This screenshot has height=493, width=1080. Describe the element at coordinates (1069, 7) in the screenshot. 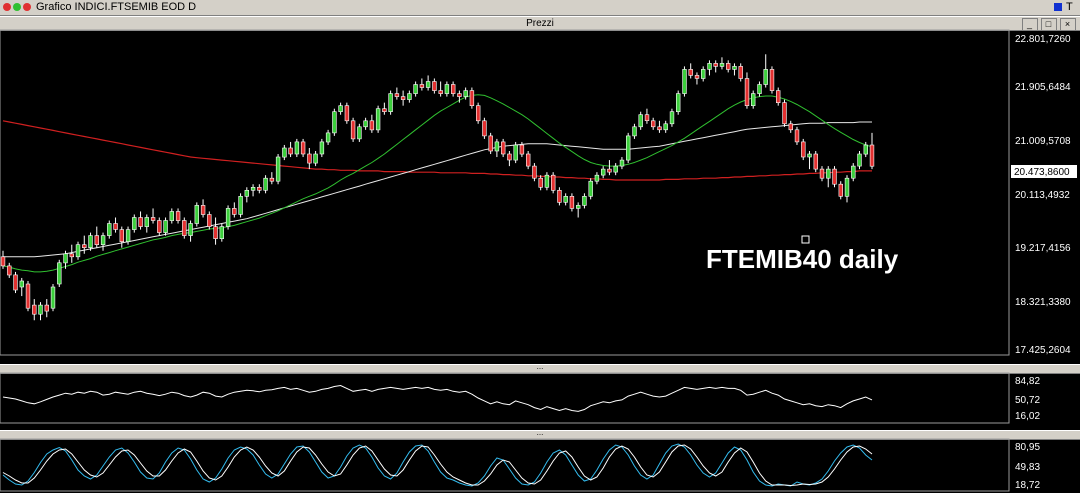

I see `text-tool-icon: T` at that location.